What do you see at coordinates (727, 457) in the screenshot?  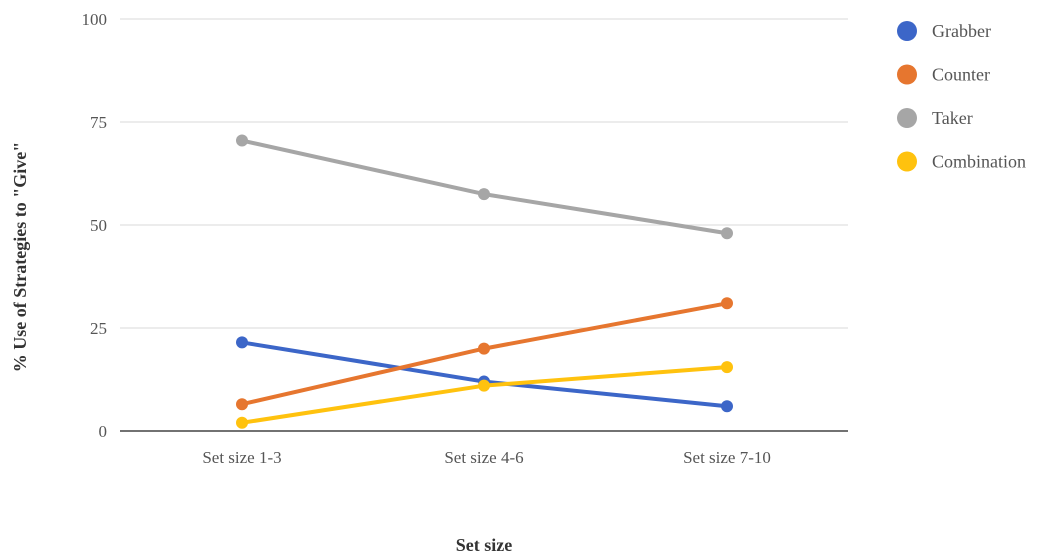 I see `x-tick-label: Set size 7-10` at bounding box center [727, 457].